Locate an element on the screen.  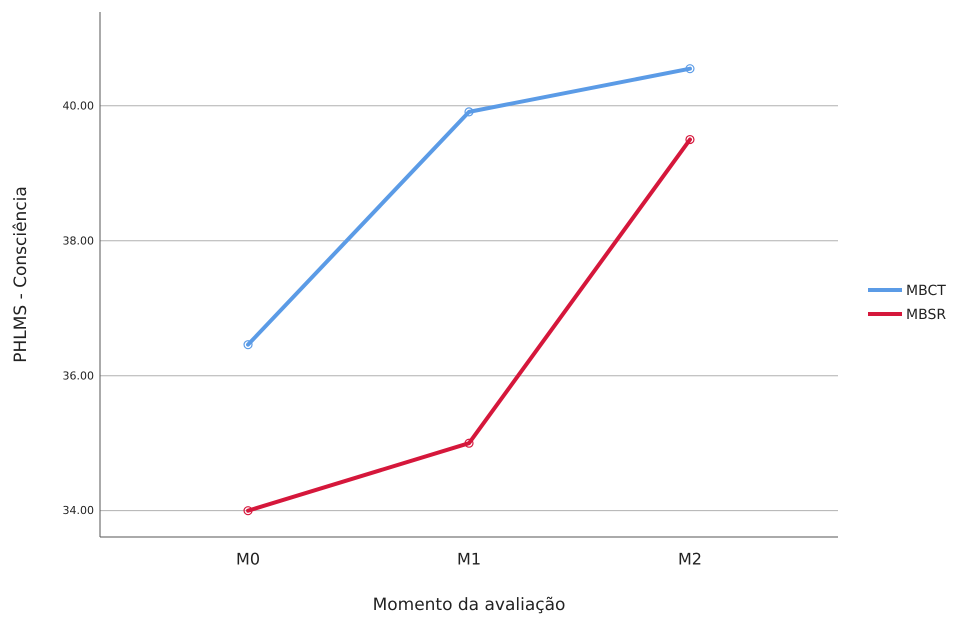
x-tick-label: M2 is located at coordinates (690, 558).